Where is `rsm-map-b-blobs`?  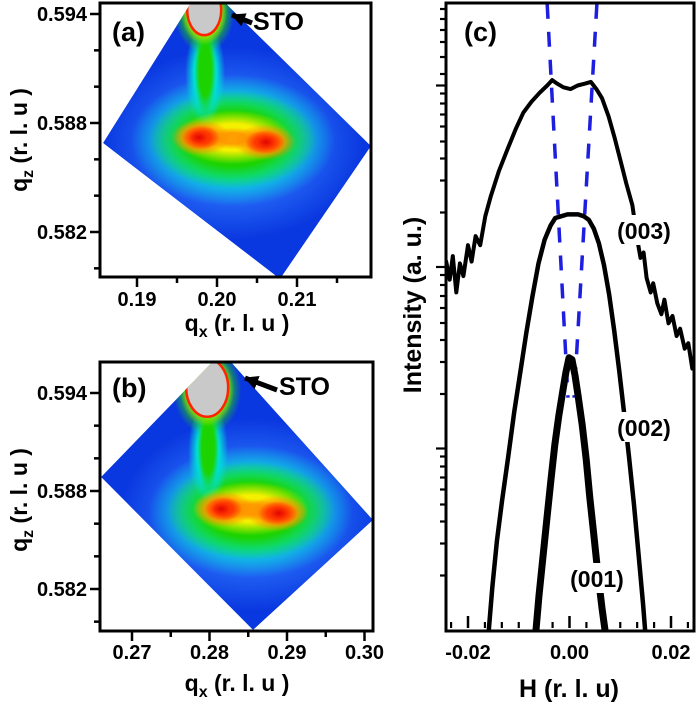
rsm-map-b-blobs is located at coordinates (236, 496).